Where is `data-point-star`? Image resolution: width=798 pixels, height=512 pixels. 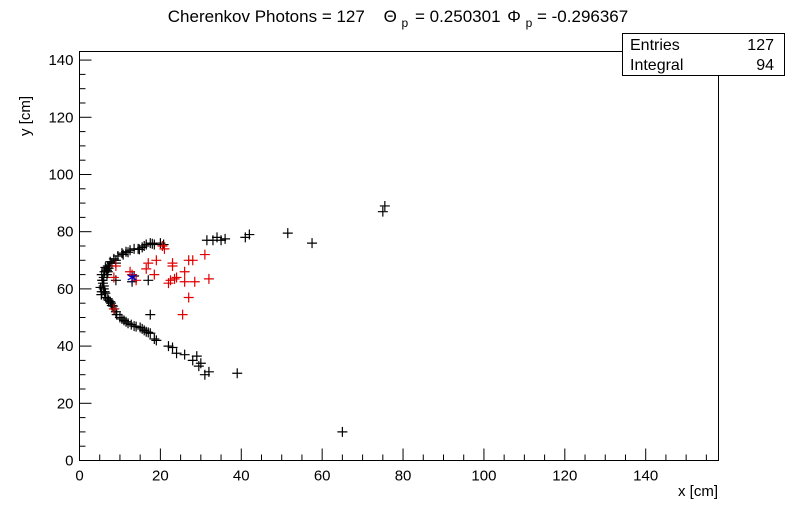
data-point-star is located at coordinates (132, 277).